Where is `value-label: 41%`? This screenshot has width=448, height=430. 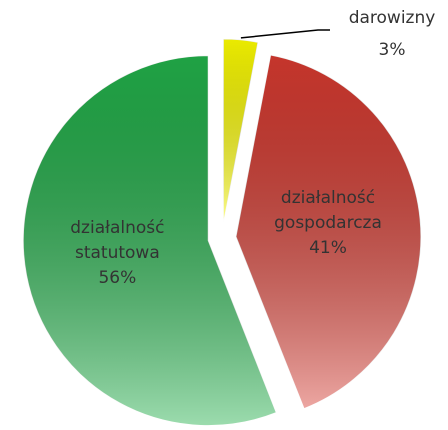 value-label: 41% is located at coordinates (328, 247).